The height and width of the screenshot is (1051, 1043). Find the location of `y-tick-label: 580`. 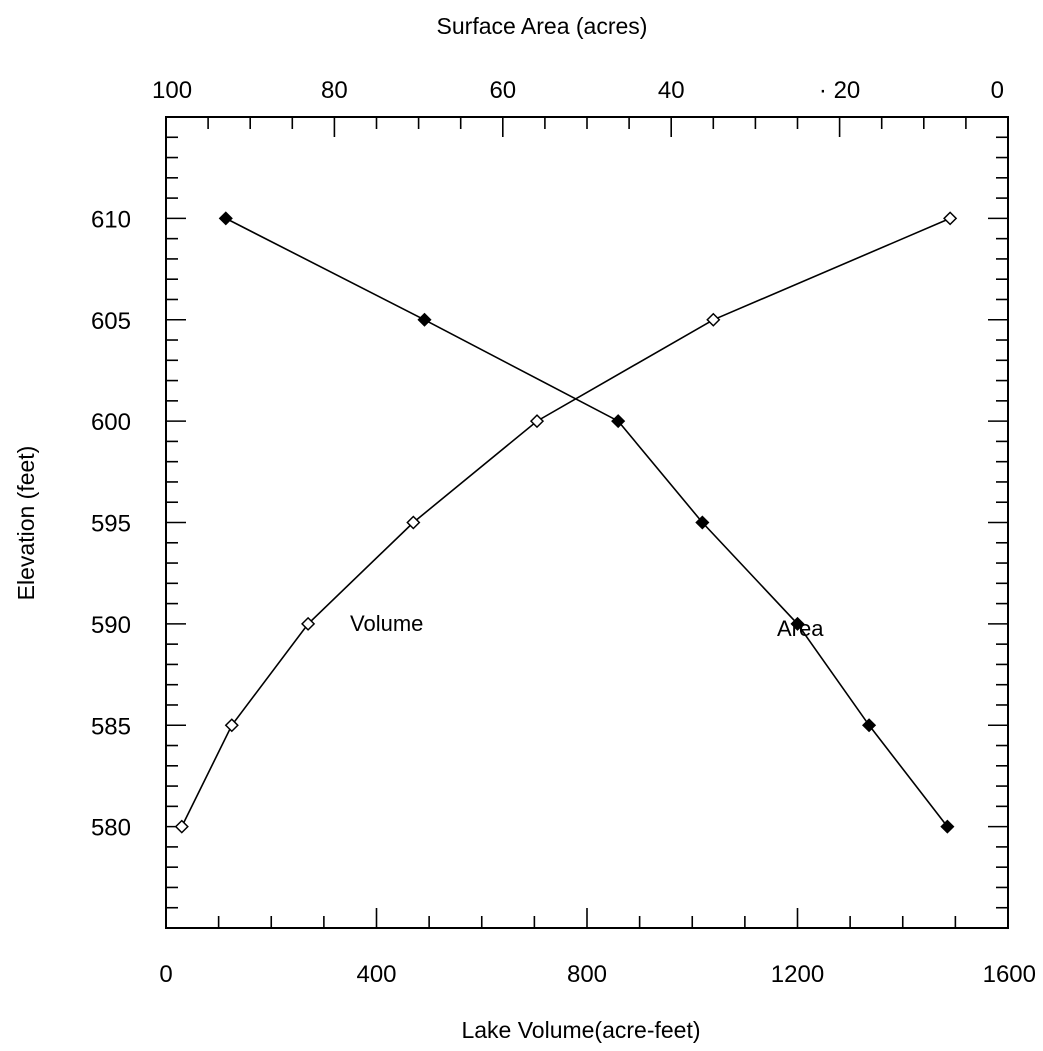

y-tick-label: 580 is located at coordinates (111, 828).